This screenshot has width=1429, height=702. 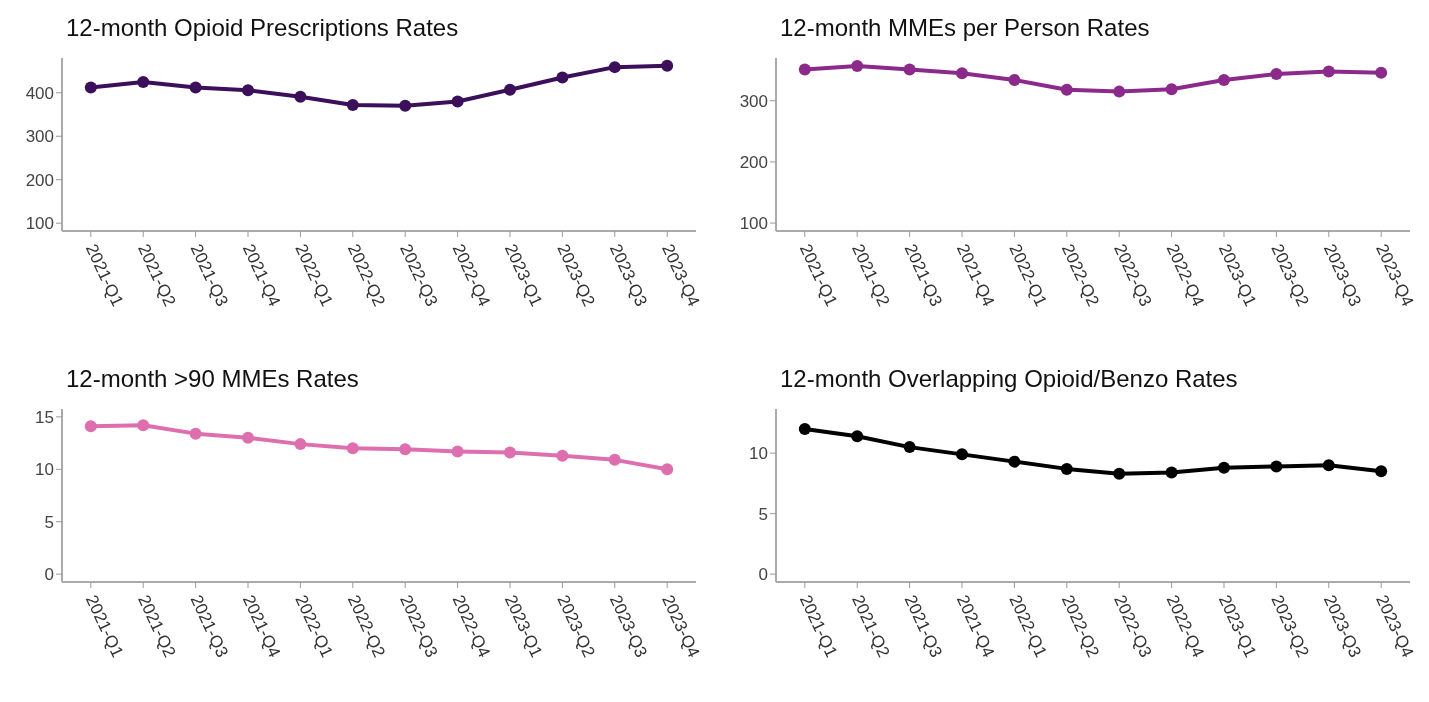 What do you see at coordinates (1009, 379) in the screenshot?
I see `chart-title: 12-month Overlapping Opioid/Benzo Rates` at bounding box center [1009, 379].